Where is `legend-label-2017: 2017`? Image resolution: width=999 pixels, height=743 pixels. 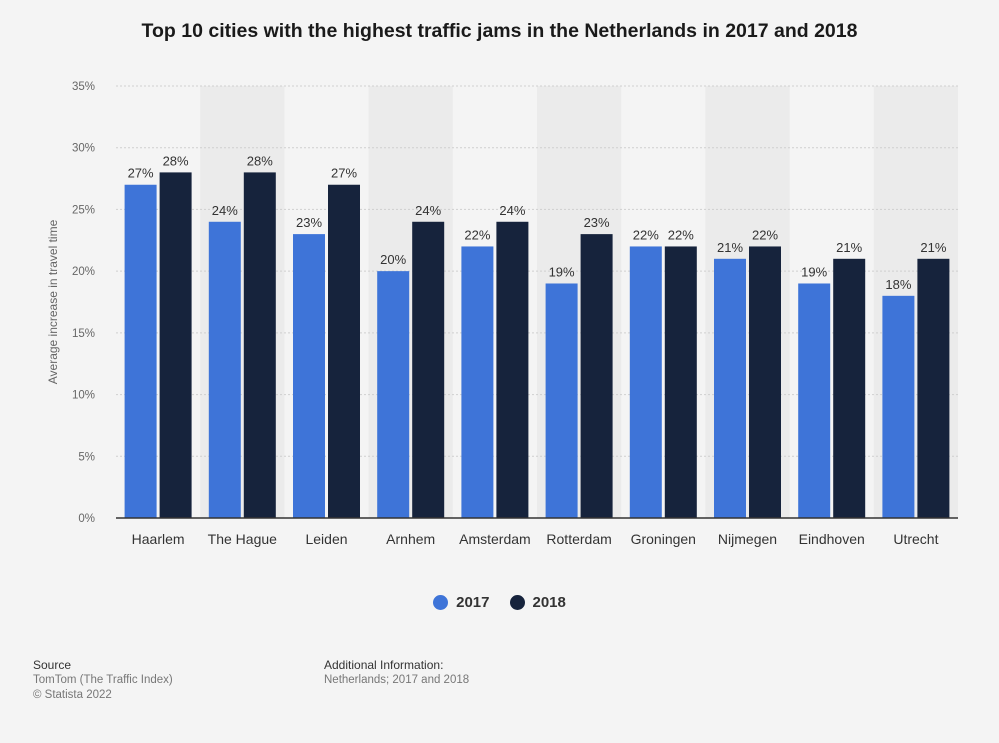 legend-label-2017: 2017 is located at coordinates (473, 602).